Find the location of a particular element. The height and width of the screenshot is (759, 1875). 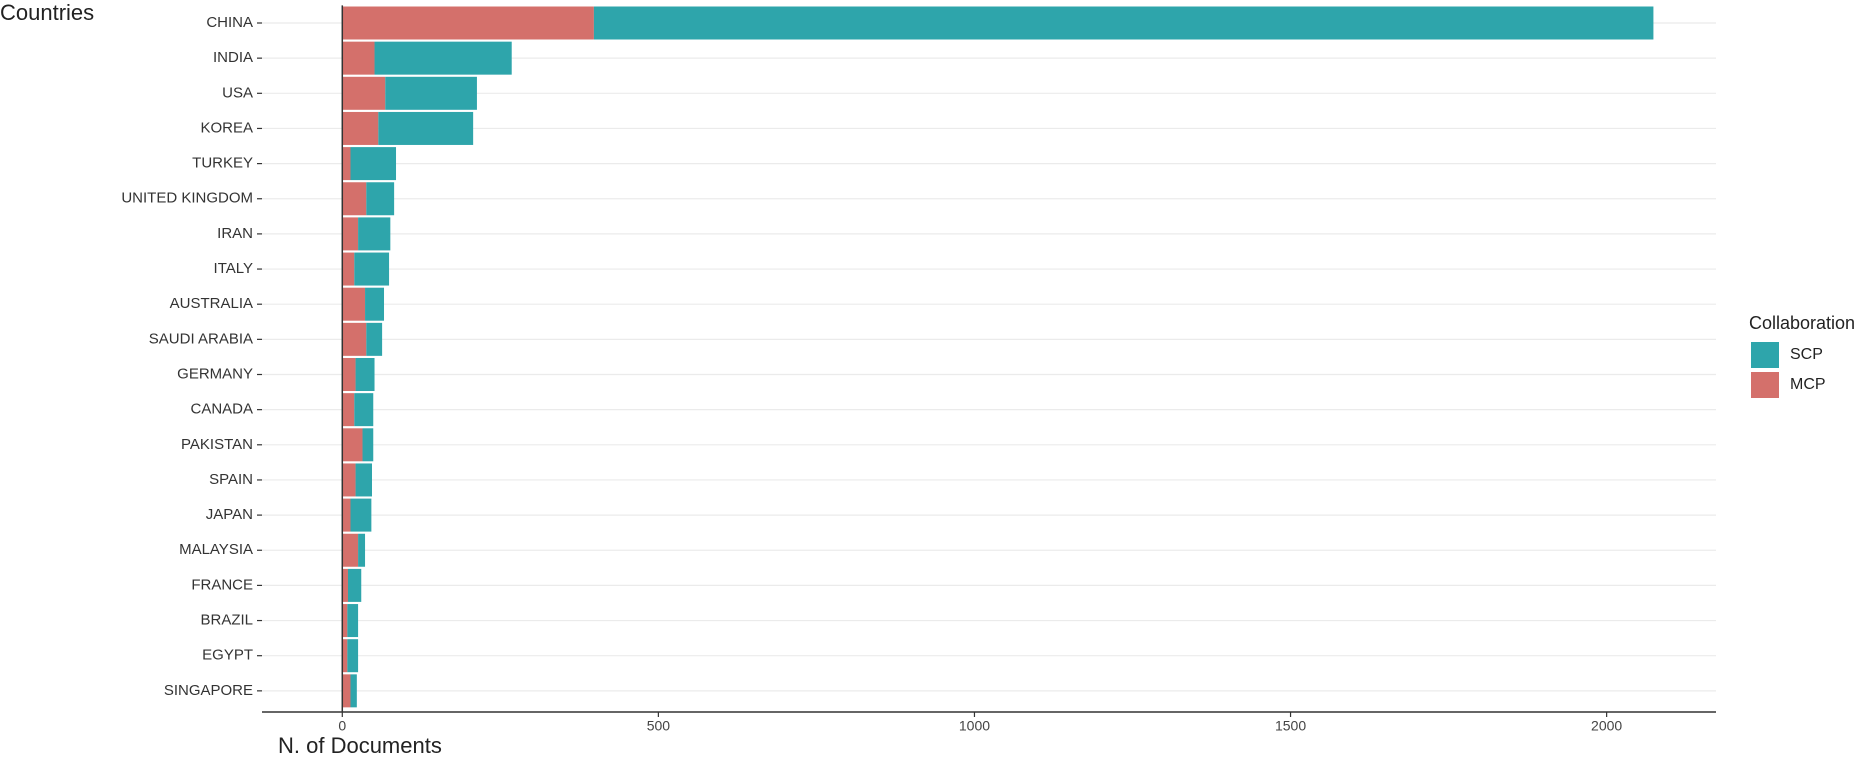

y-tick-label: MALAYSIA is located at coordinates (216, 549).